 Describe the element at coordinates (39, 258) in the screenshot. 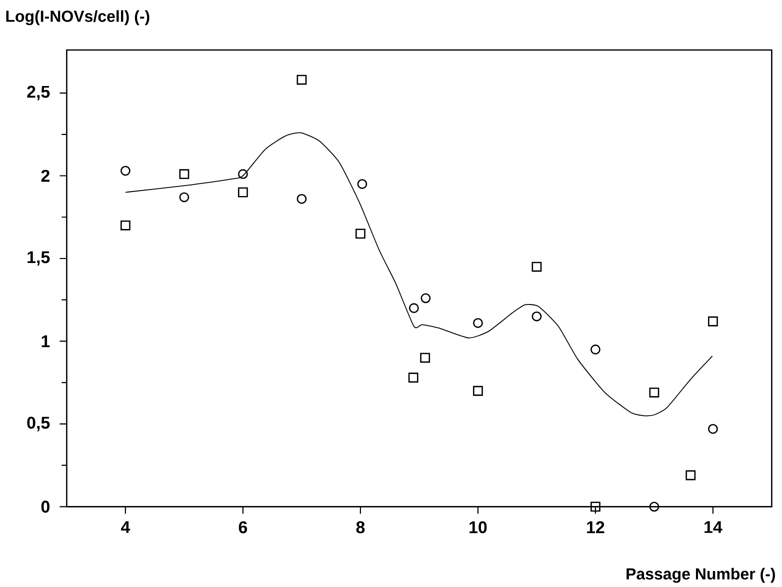

I see `y-tick-label: 1,5` at that location.